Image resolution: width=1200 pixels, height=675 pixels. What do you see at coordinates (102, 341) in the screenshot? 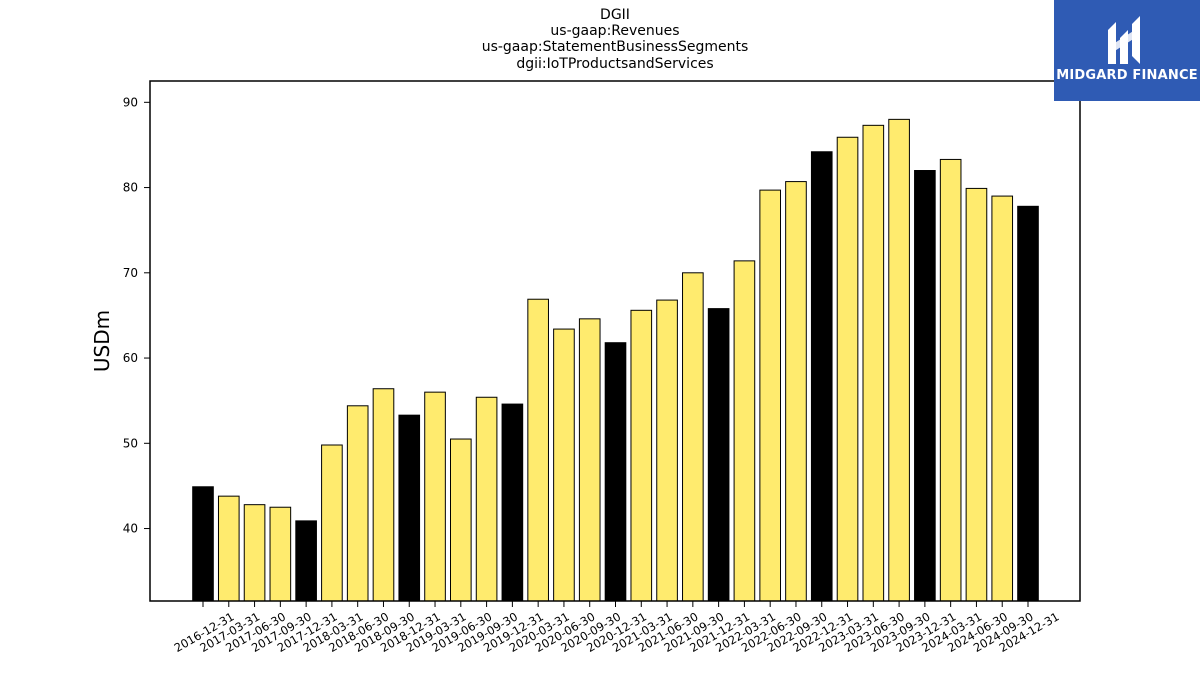
I see `y-axis-label: USDm` at bounding box center [102, 341].